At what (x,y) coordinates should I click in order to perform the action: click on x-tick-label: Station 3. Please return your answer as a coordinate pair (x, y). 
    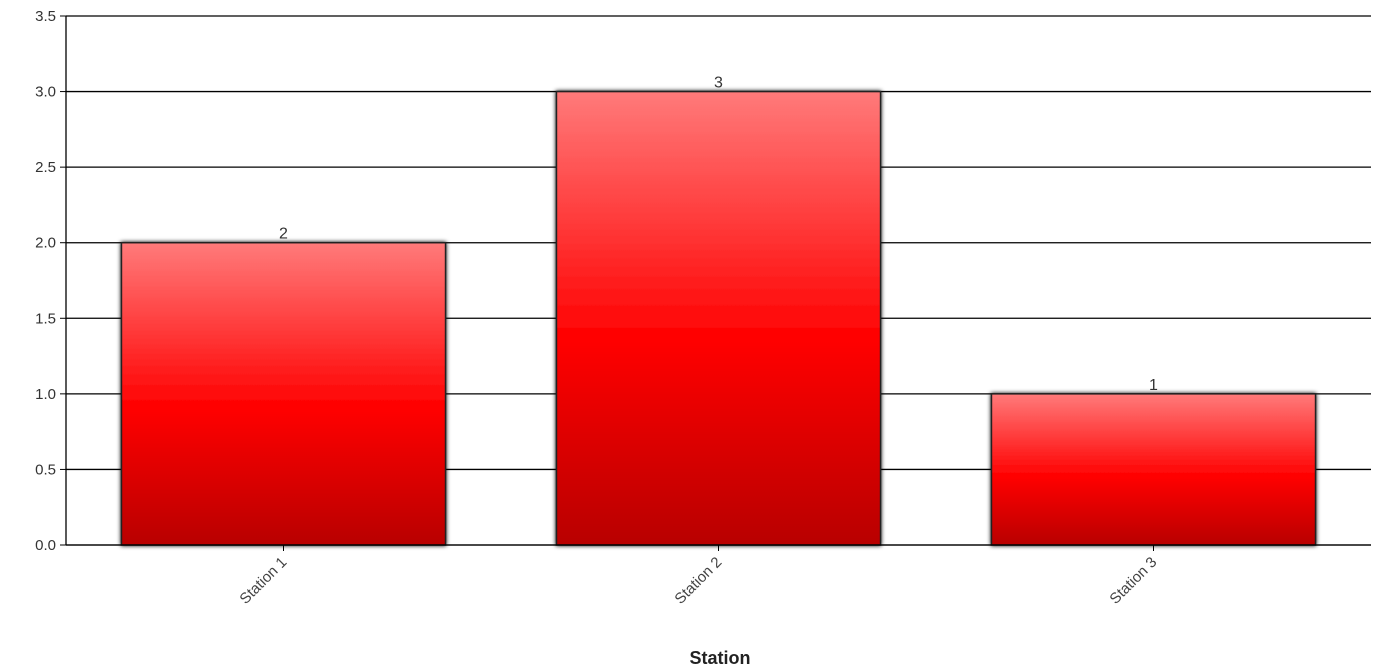
    Looking at the image, I should click on (1133, 581).